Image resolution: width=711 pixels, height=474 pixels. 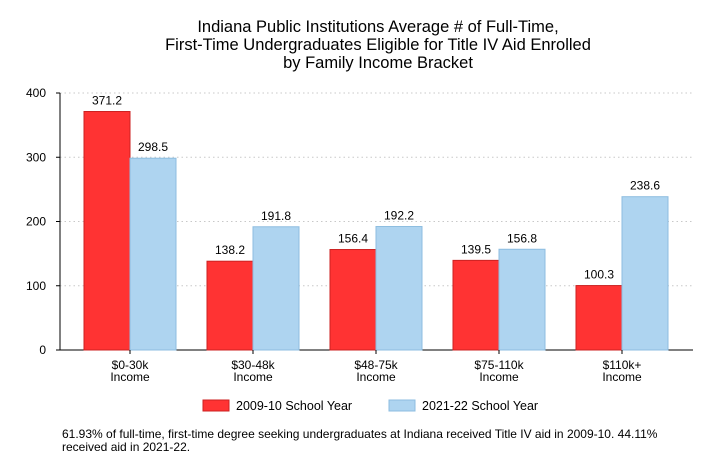 I want to click on value-label: 156.4, so click(x=353, y=239).